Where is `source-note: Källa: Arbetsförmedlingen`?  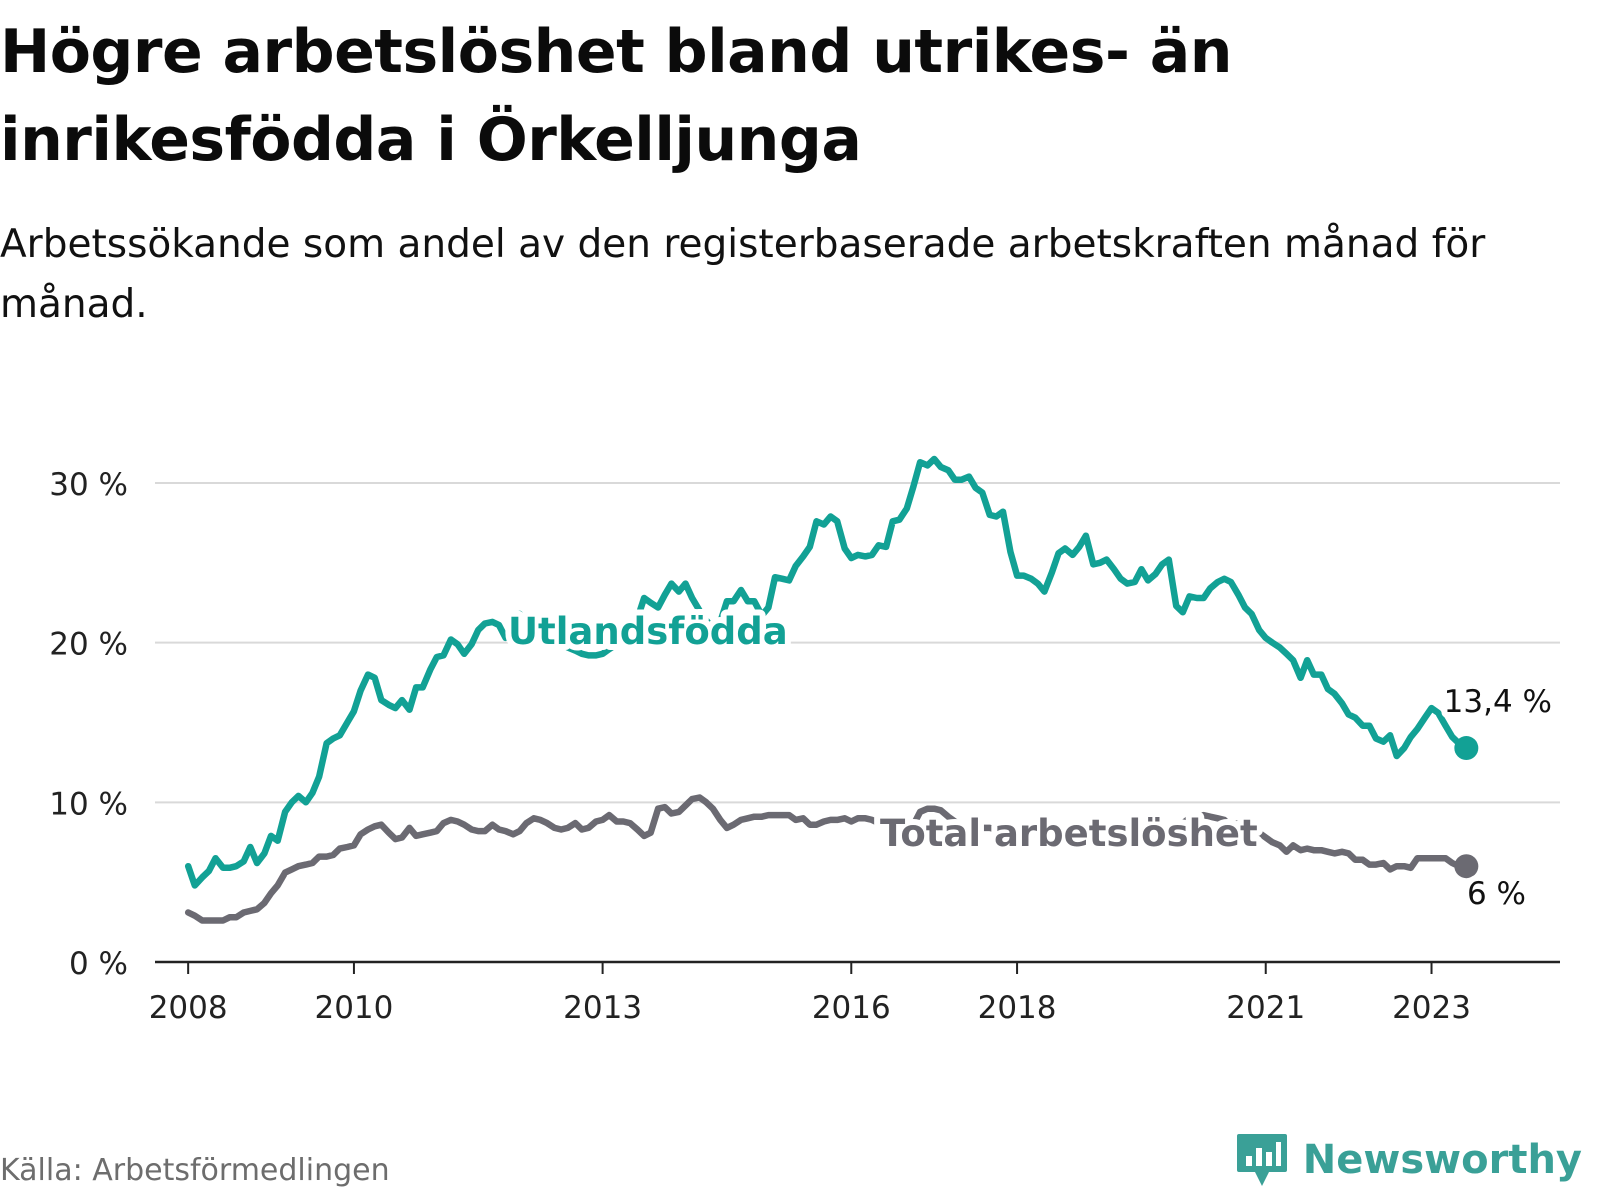
source-note: Källa: Arbetsförmedlingen is located at coordinates (195, 1170).